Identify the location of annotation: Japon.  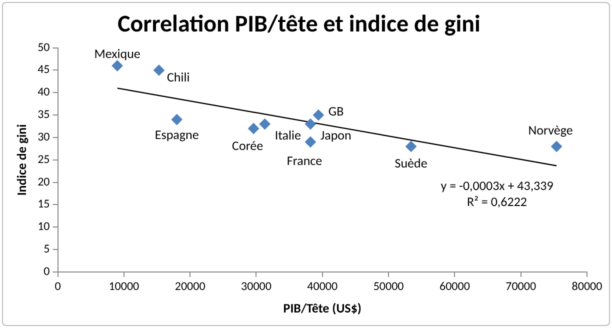
(336, 136).